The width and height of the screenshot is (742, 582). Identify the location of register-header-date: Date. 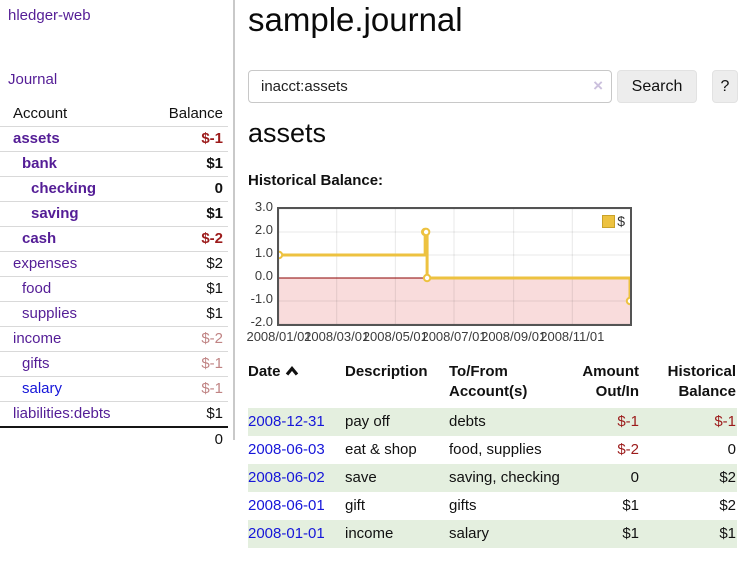
(296, 383).